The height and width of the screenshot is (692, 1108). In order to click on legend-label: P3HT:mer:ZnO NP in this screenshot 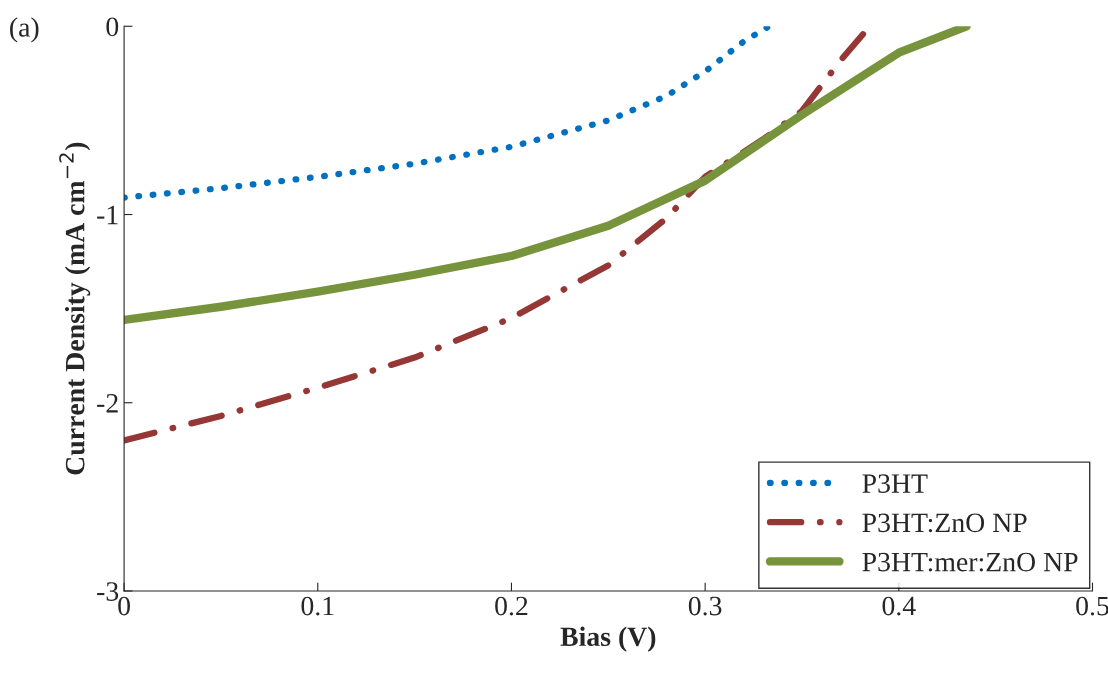, I will do `click(970, 562)`.